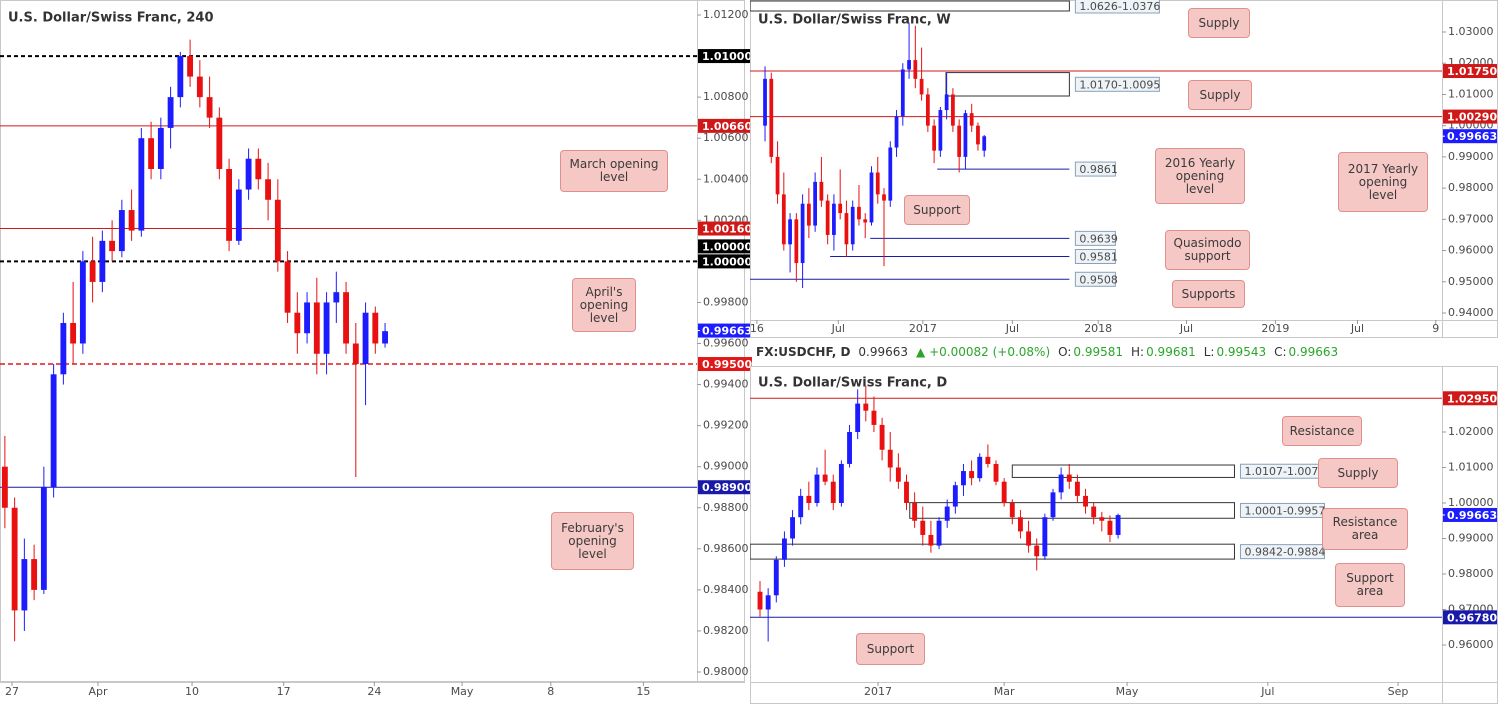  What do you see at coordinates (1275, 328) in the screenshot?
I see `x-tick-label: 2019` at bounding box center [1275, 328].